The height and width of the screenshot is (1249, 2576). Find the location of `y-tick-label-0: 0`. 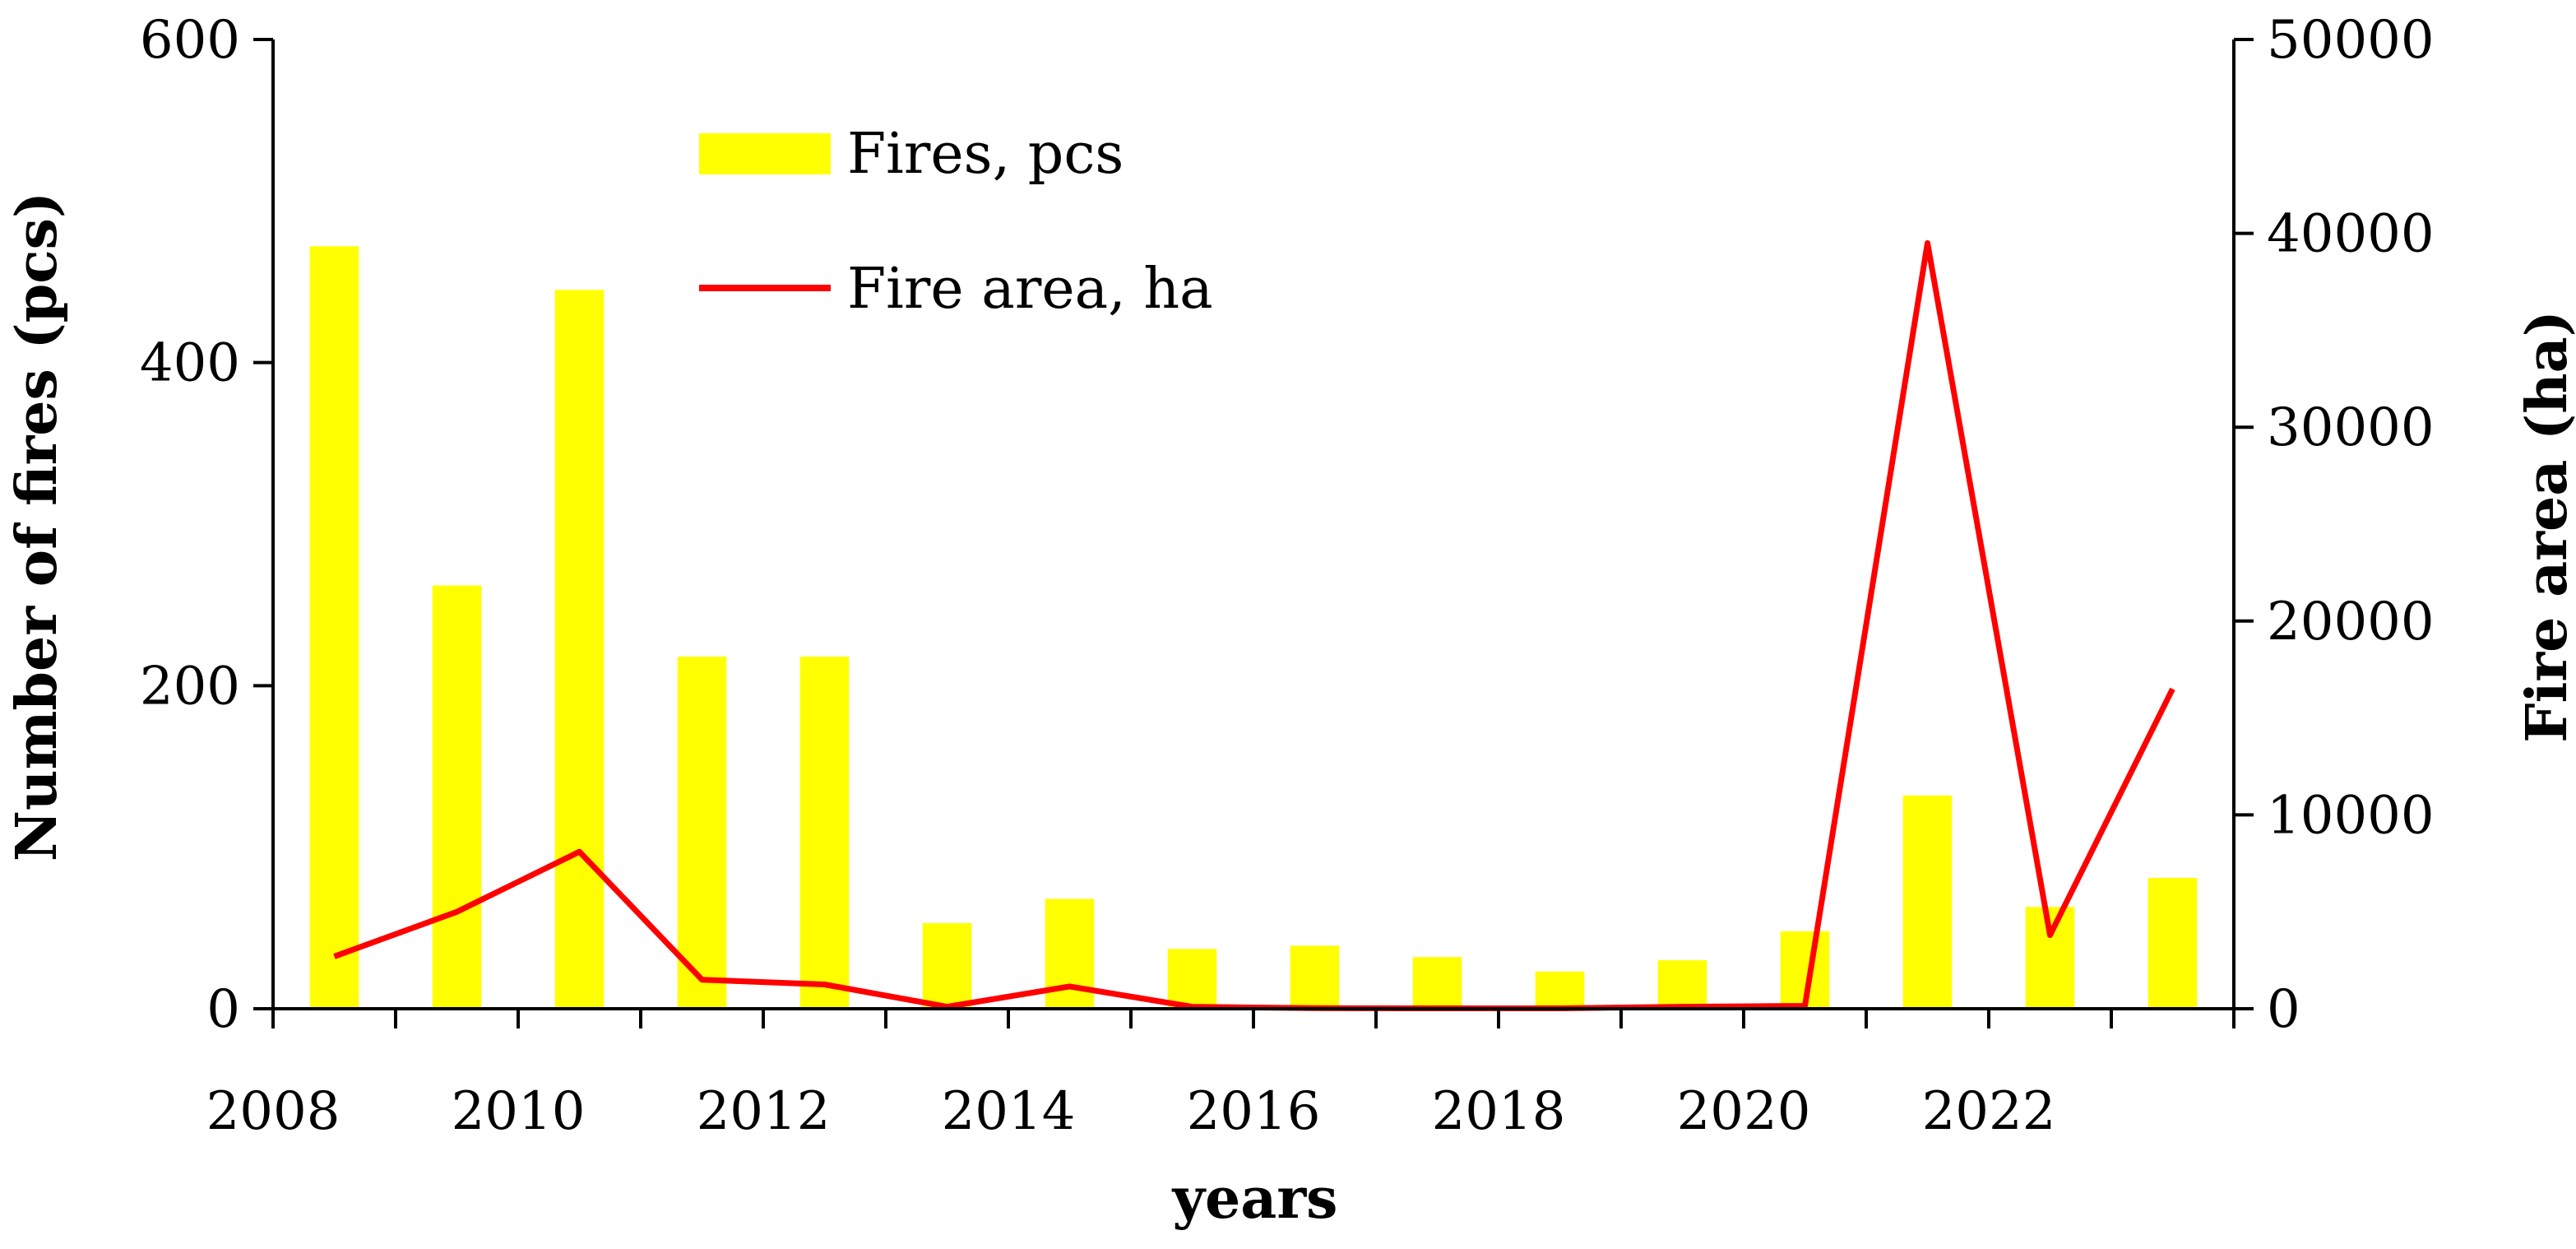

y-tick-label-0: 0 is located at coordinates (223, 1009).